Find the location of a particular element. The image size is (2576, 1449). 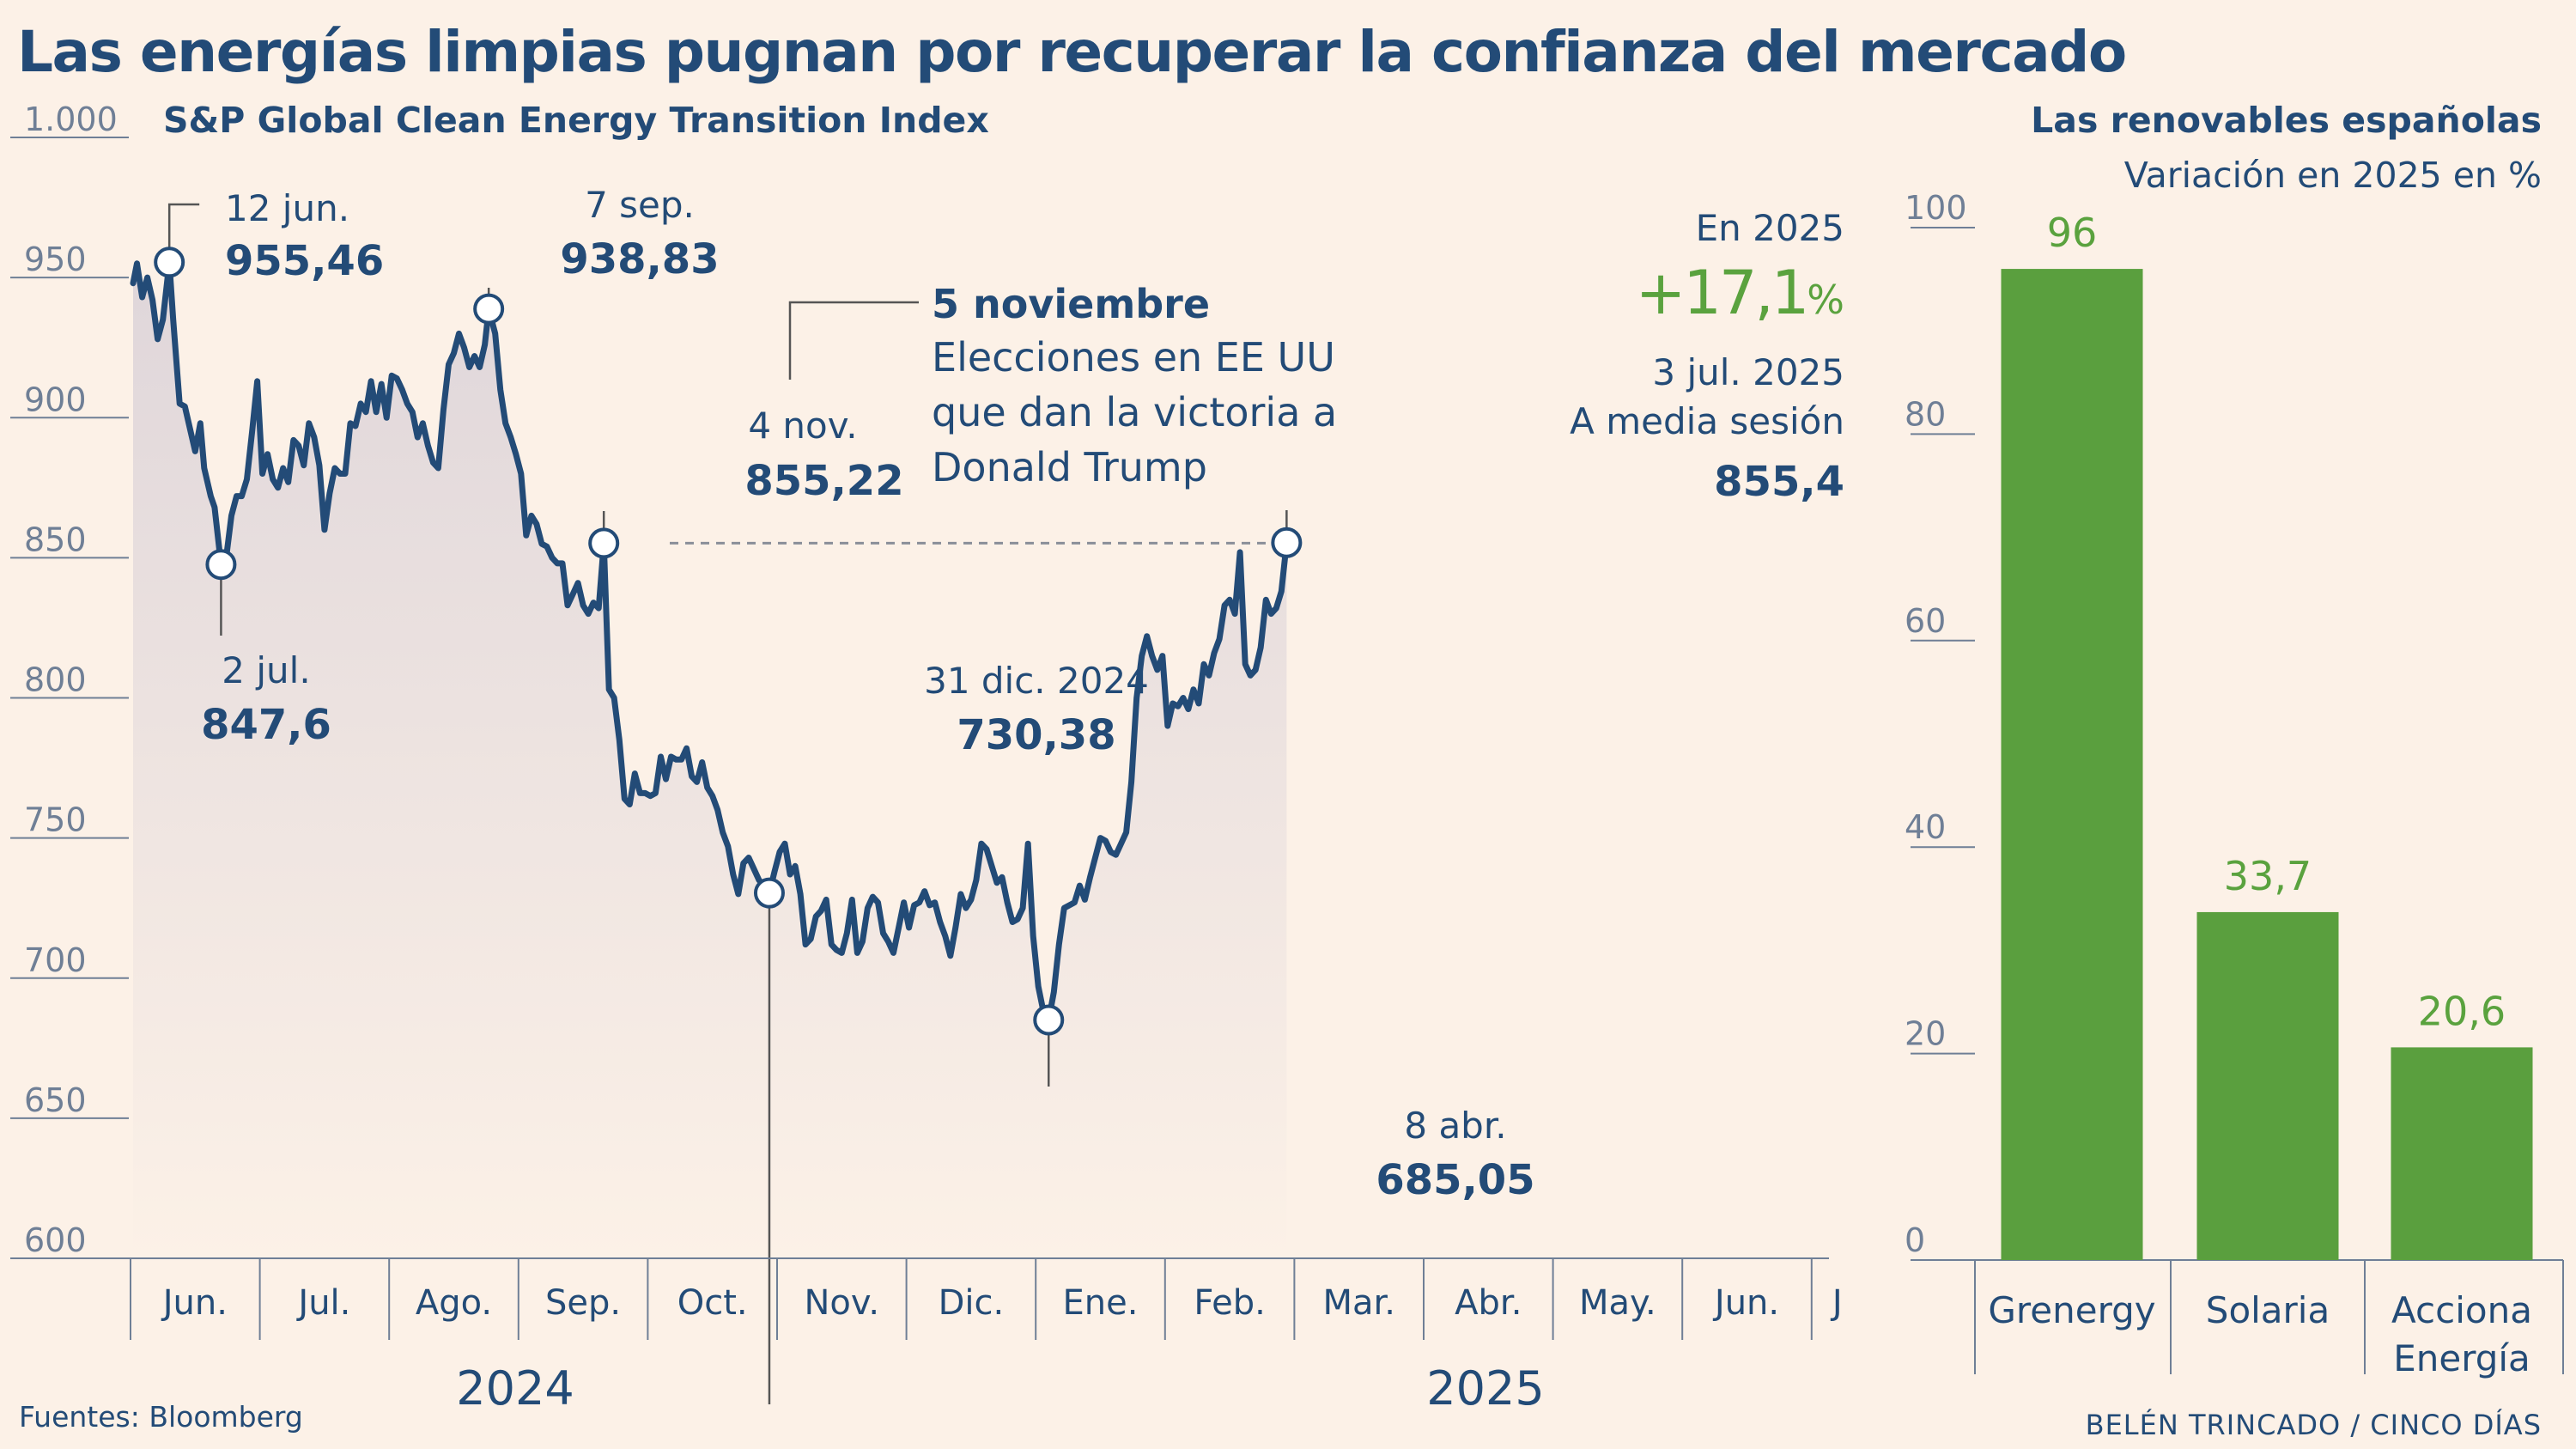

credit-note: BELÉN TRINCADO / CINCO DÍAS is located at coordinates (2313, 1425).